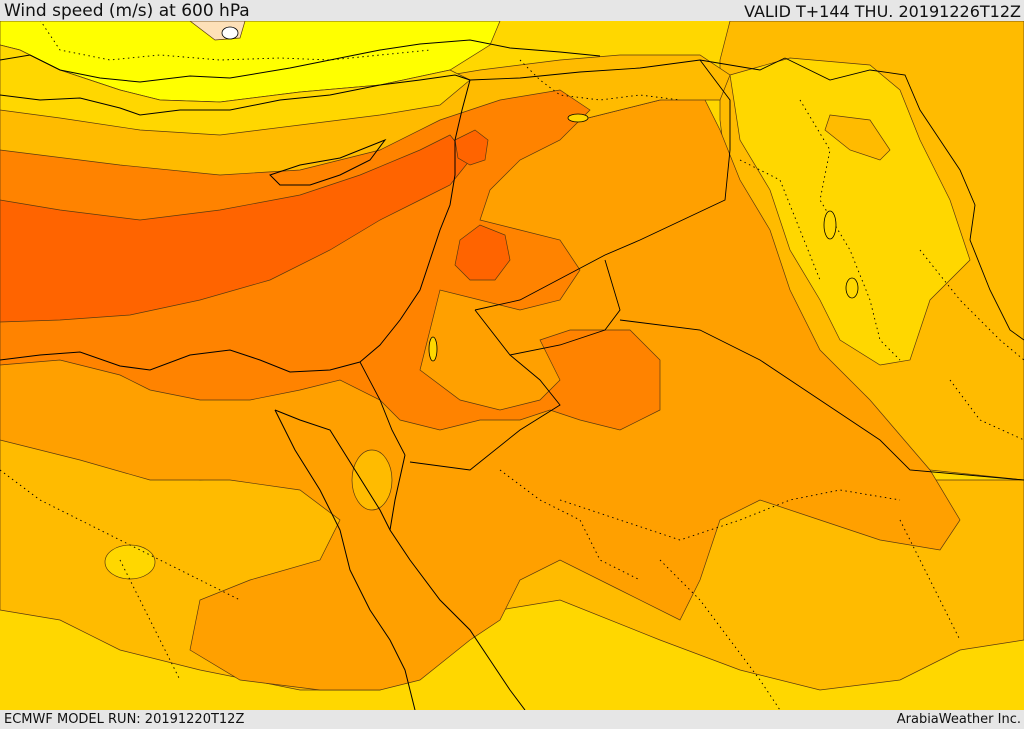  I want to click on border-iraq-iran, so click(904, 199).